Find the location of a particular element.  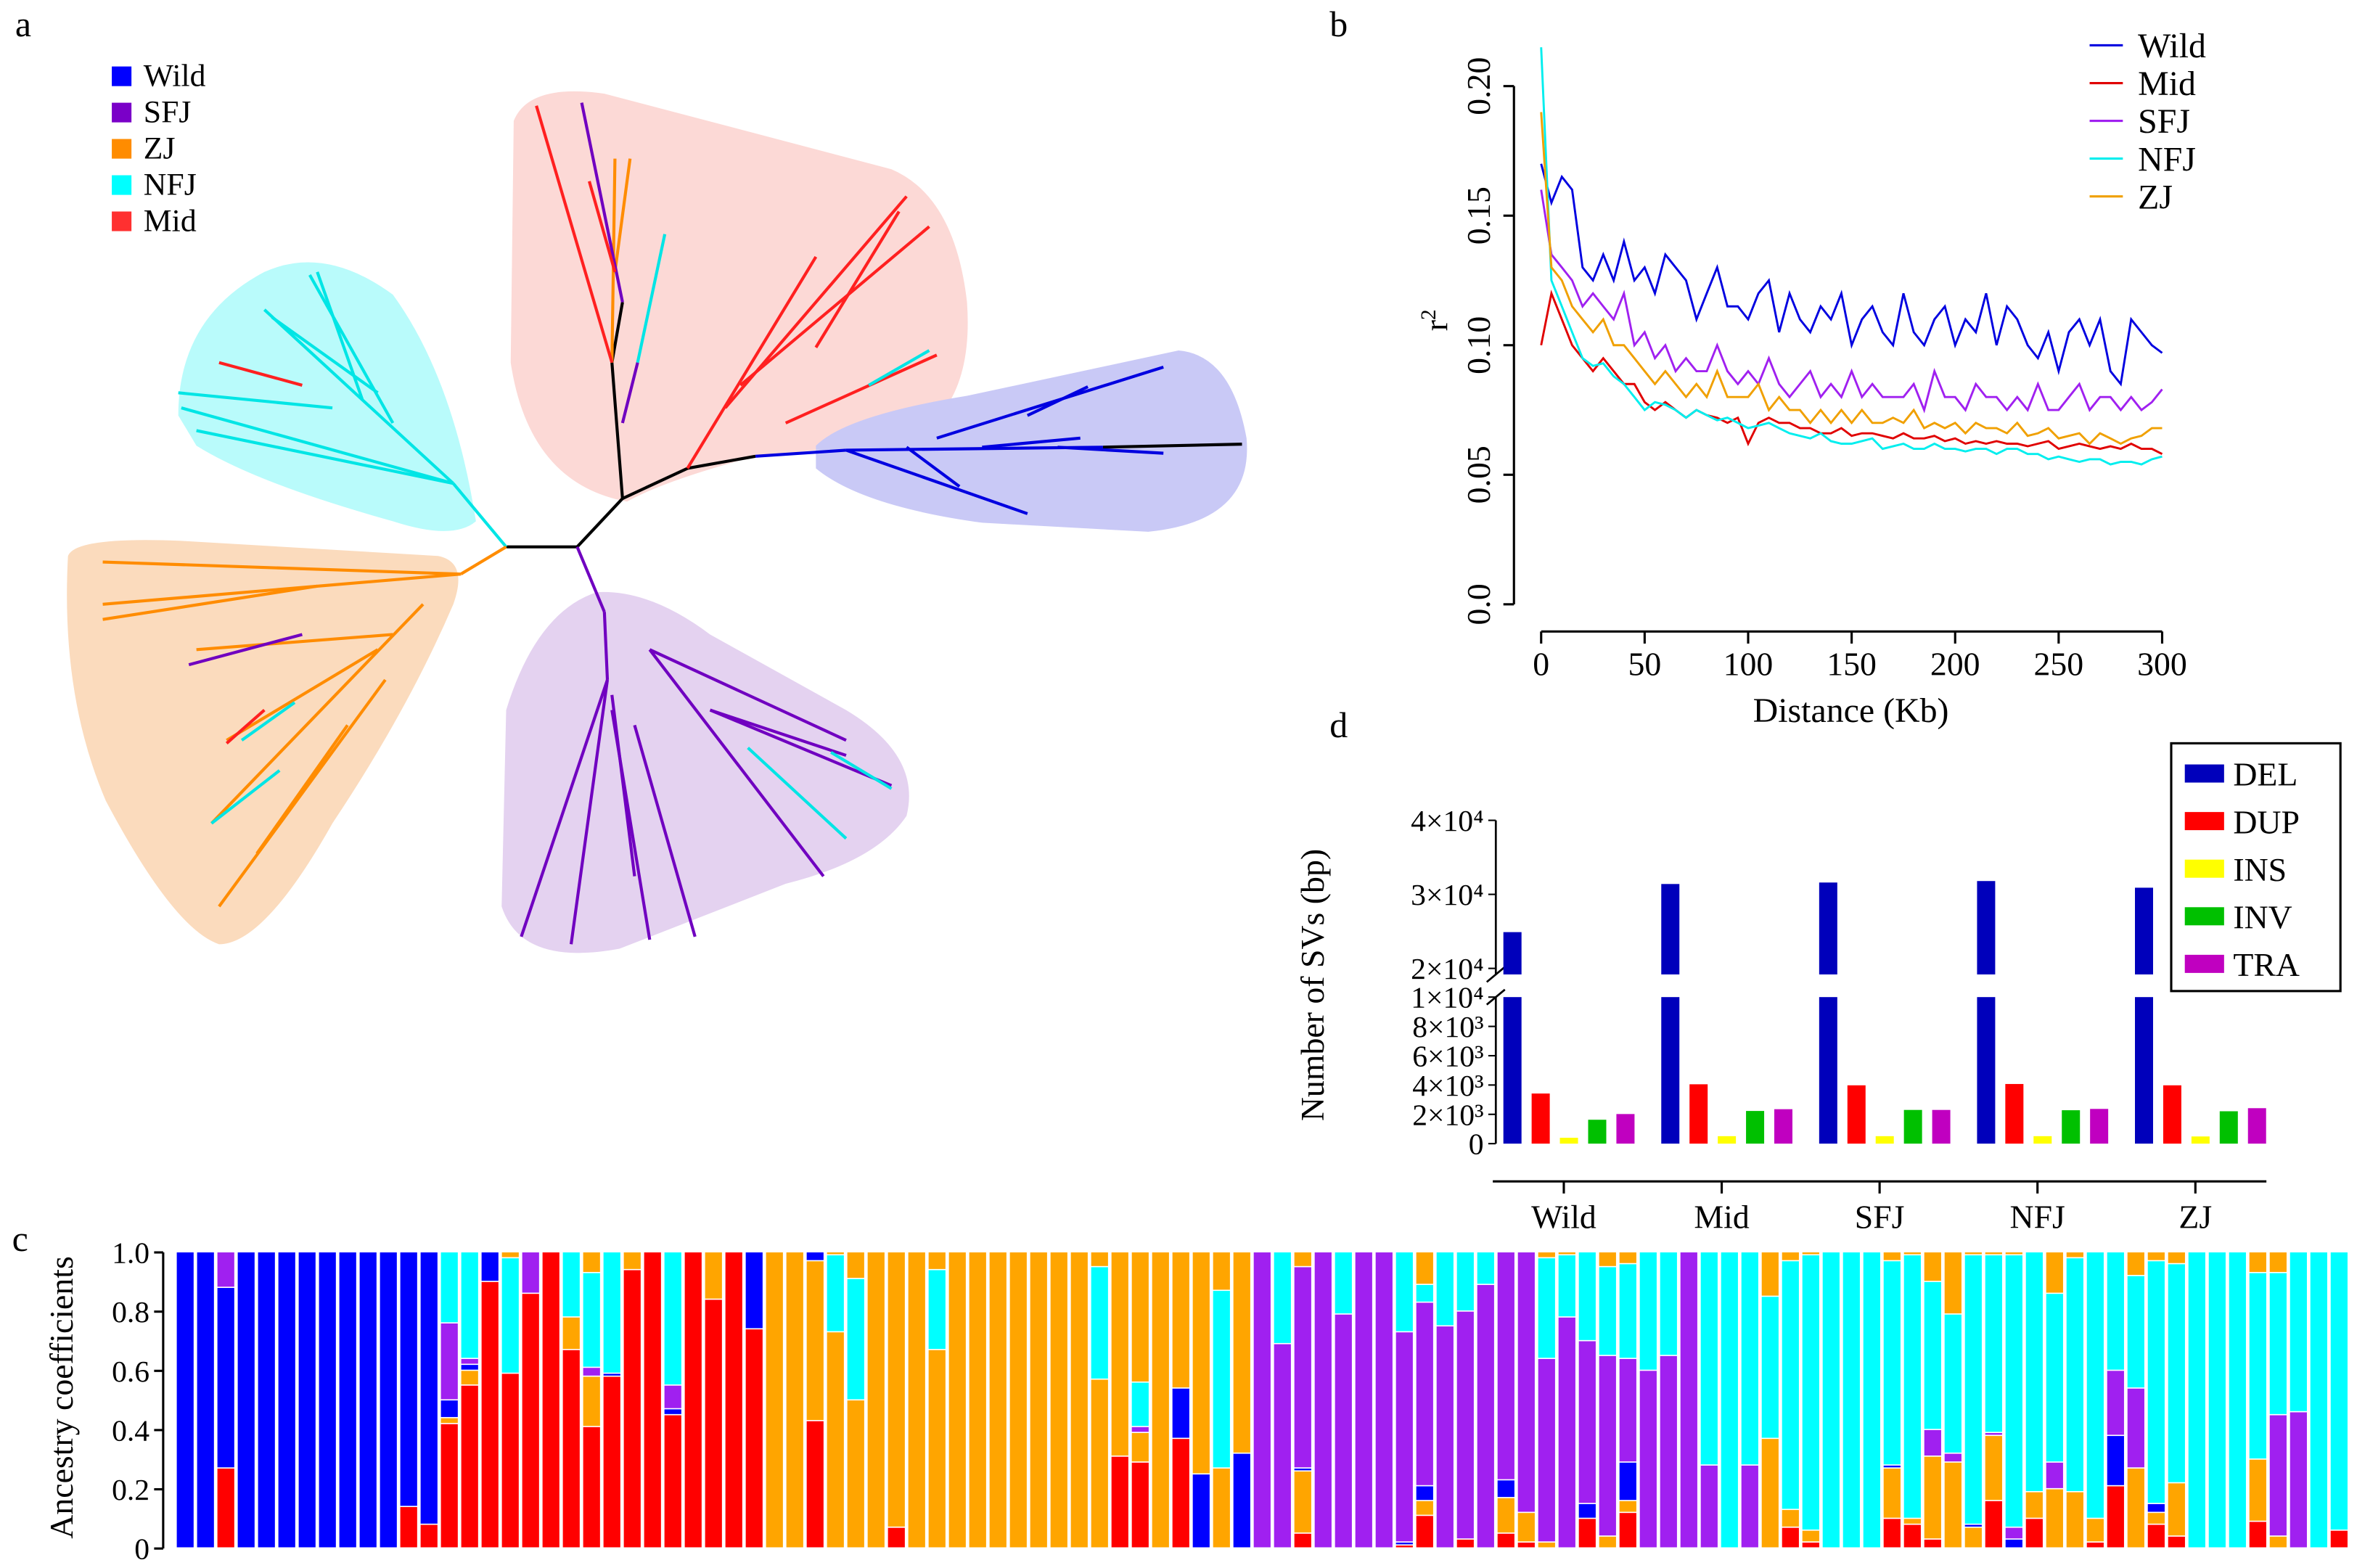

bar-inv-zj is located at coordinates (2228, 1127).